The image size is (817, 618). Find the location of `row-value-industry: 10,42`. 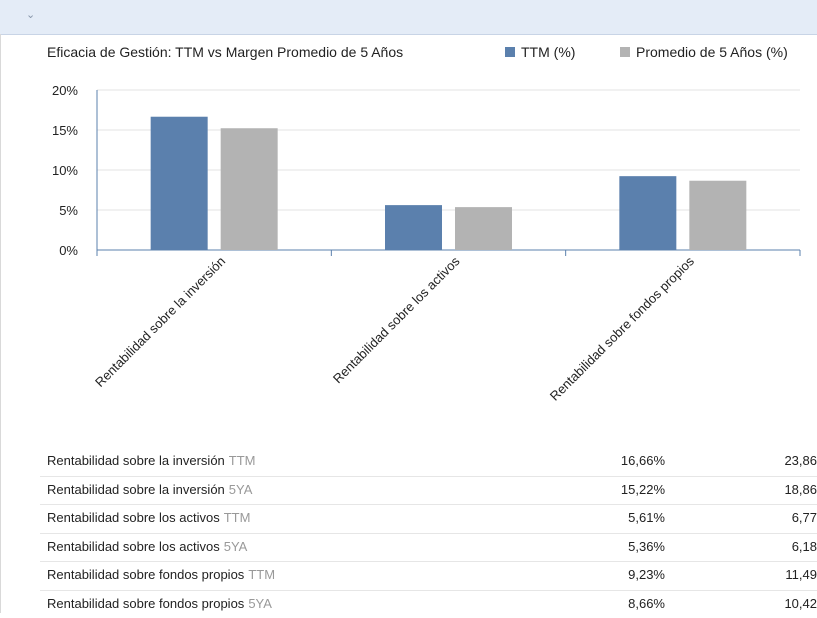

row-value-industry: 10,42 is located at coordinates (800, 603).